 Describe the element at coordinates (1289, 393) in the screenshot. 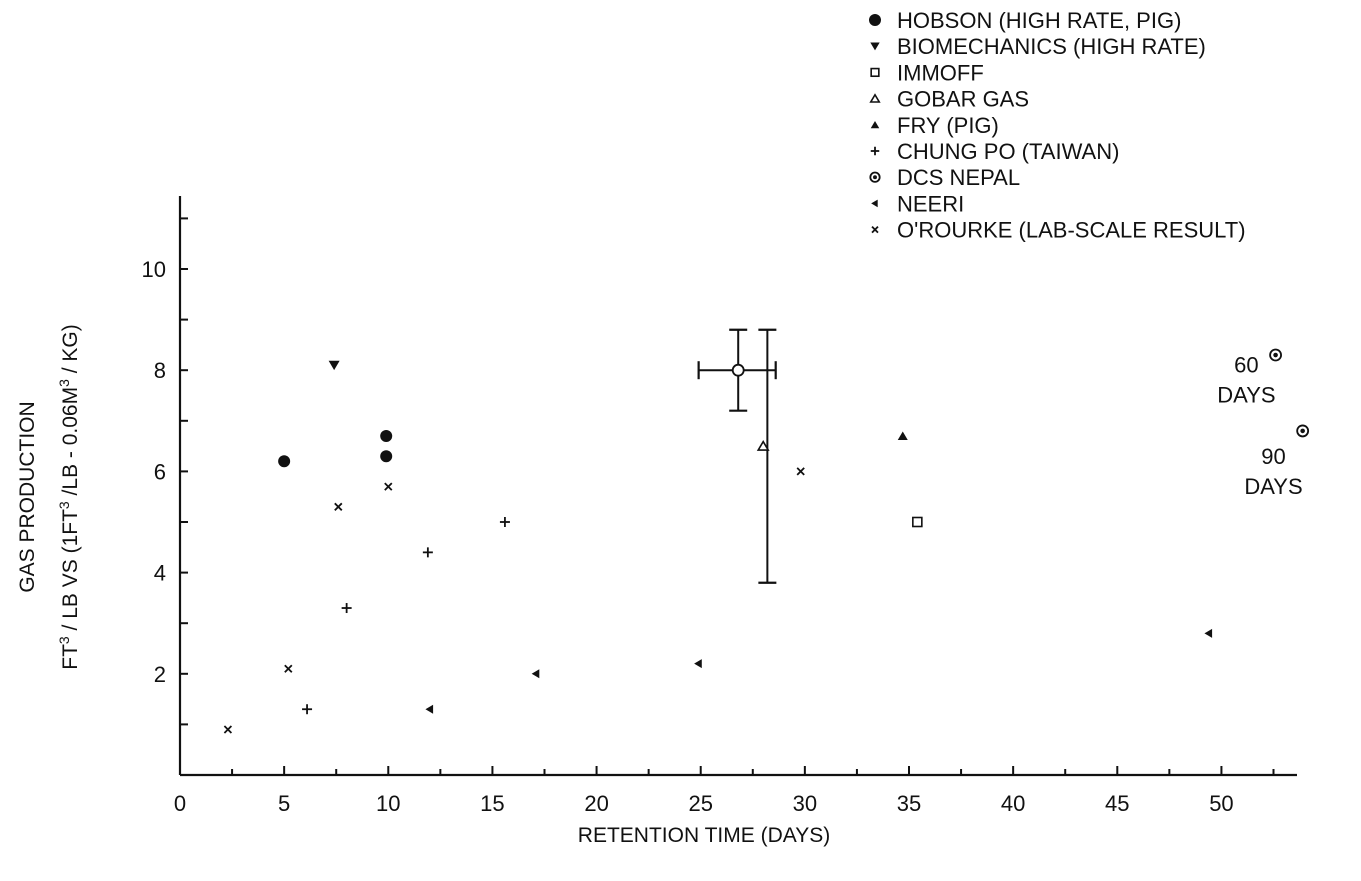

I see `series-dcs-nepal` at that location.